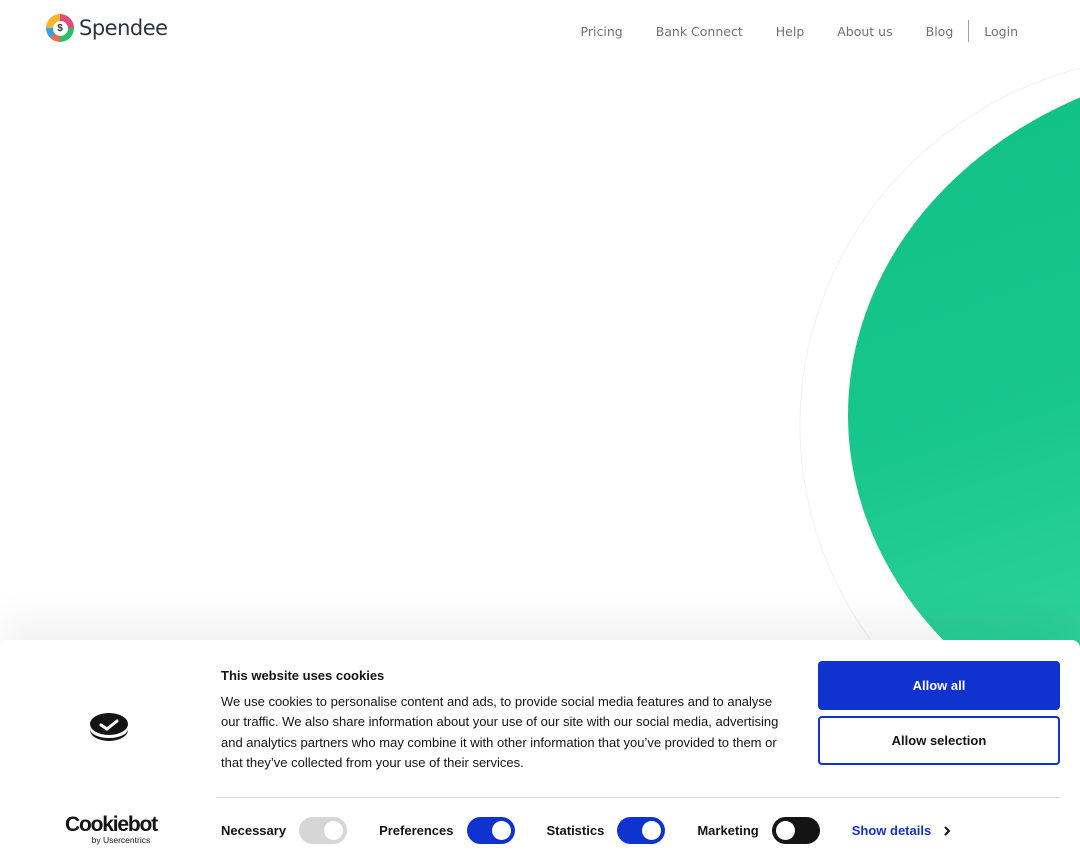 Image resolution: width=1080 pixels, height=864 pixels. I want to click on nav-divider, so click(969, 31).